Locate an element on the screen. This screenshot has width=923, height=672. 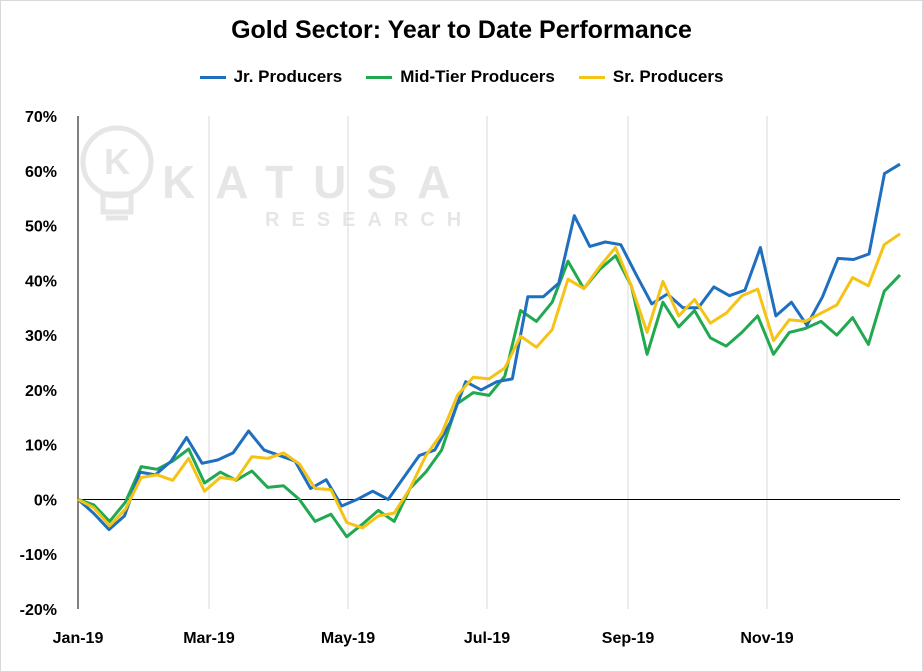
legend-label-sr-producers: Sr. Producers is located at coordinates (668, 76).